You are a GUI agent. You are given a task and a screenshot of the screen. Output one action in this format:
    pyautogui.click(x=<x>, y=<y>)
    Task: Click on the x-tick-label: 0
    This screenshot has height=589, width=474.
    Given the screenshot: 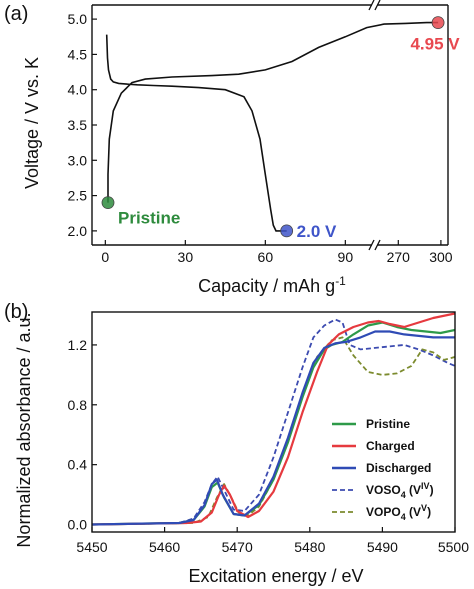 What is the action you would take?
    pyautogui.click(x=105, y=257)
    